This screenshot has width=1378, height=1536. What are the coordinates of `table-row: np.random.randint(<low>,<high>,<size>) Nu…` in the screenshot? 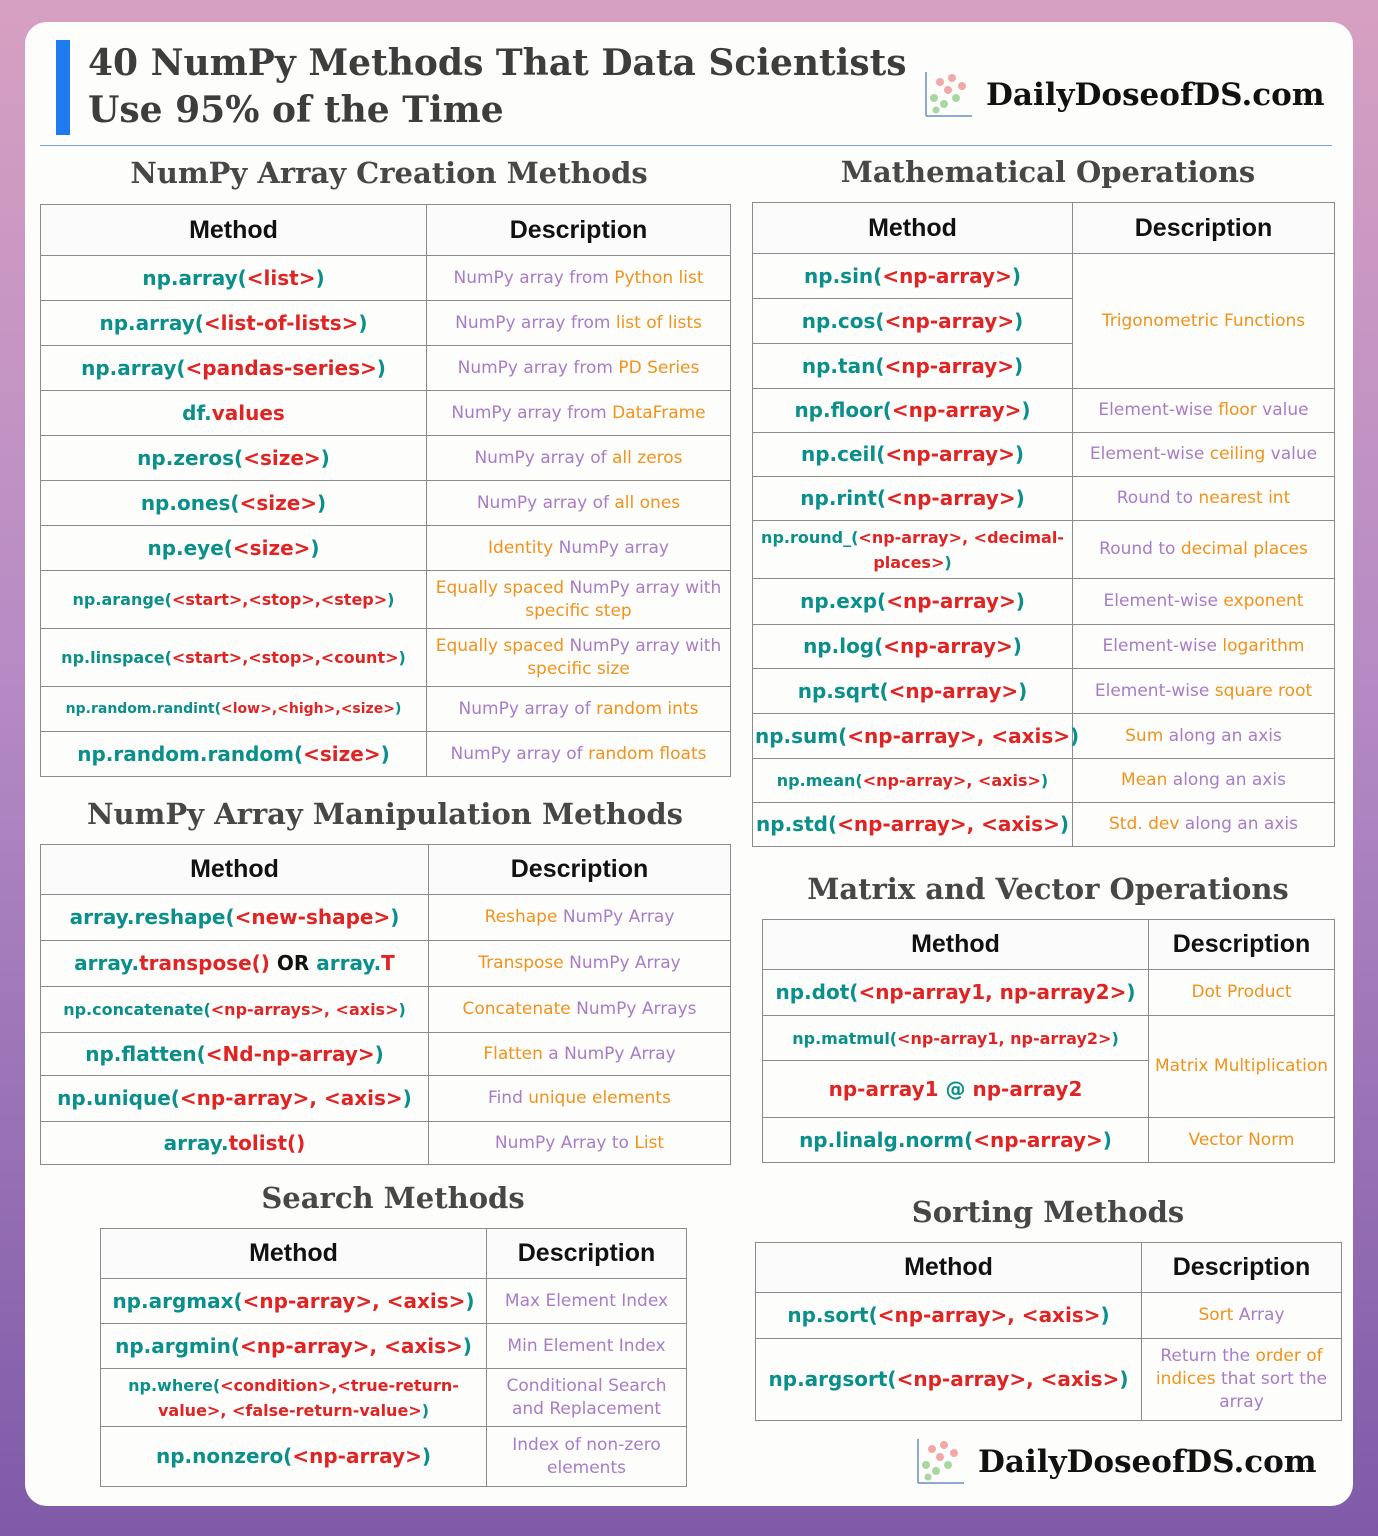 It's located at (385, 709).